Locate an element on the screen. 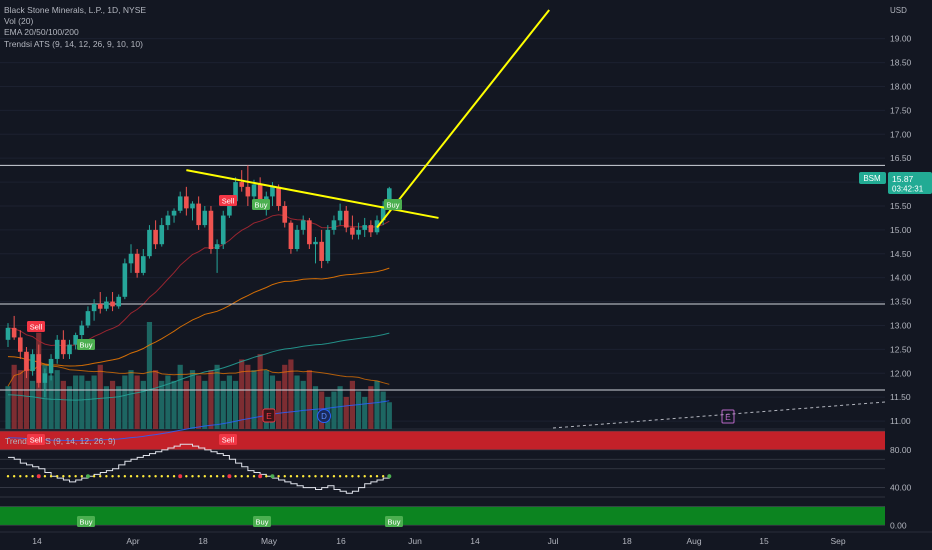 This screenshot has height=550, width=932. price-tick-label: 13.00 is located at coordinates (901, 325).